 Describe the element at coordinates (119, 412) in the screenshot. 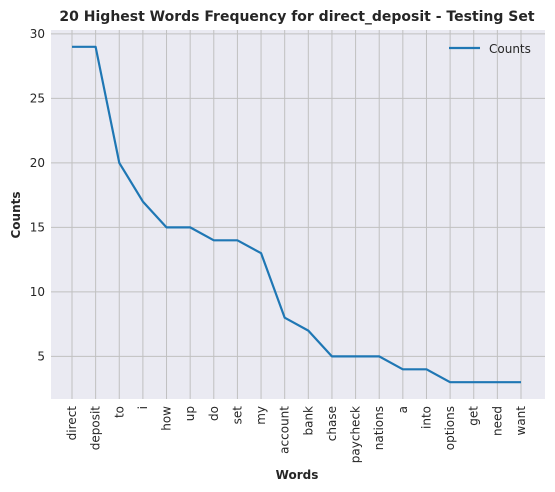

I see `x-tick-label: to` at that location.